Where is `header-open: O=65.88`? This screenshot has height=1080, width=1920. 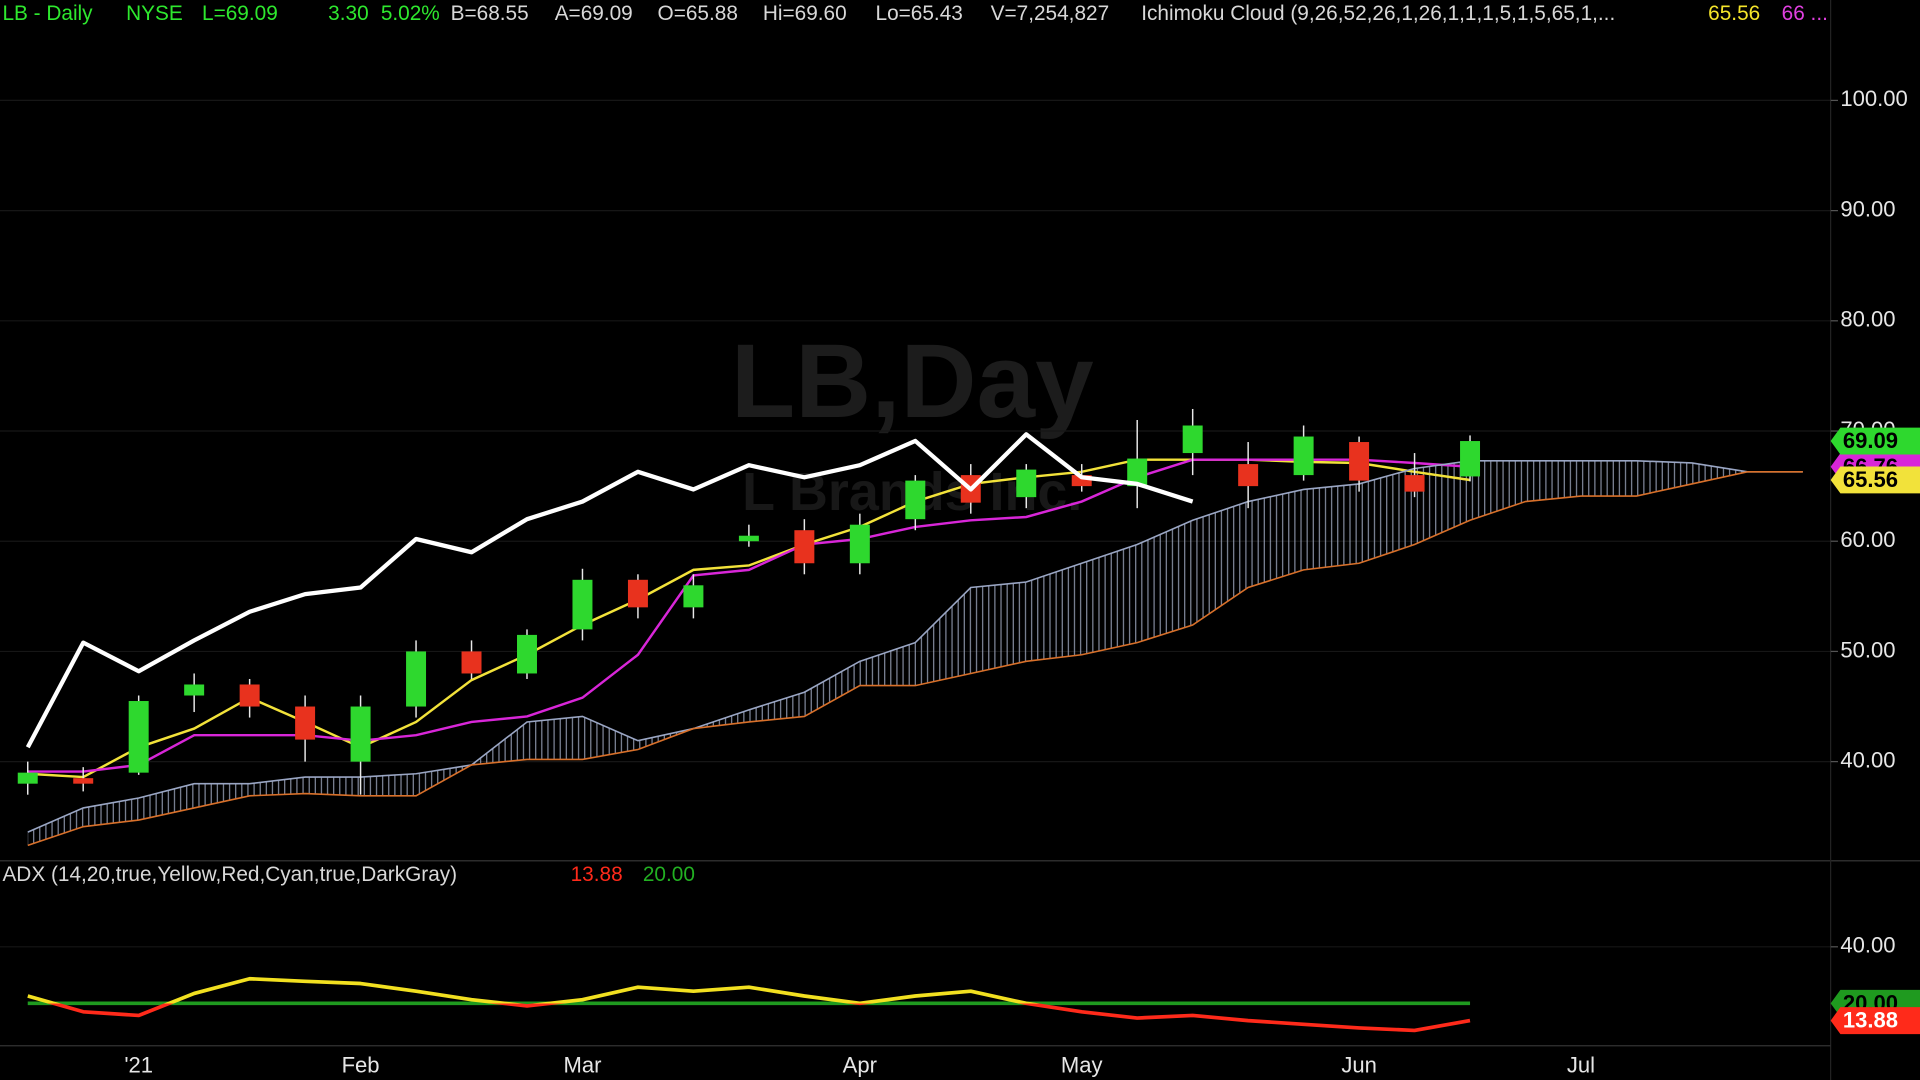 header-open: O=65.88 is located at coordinates (698, 13).